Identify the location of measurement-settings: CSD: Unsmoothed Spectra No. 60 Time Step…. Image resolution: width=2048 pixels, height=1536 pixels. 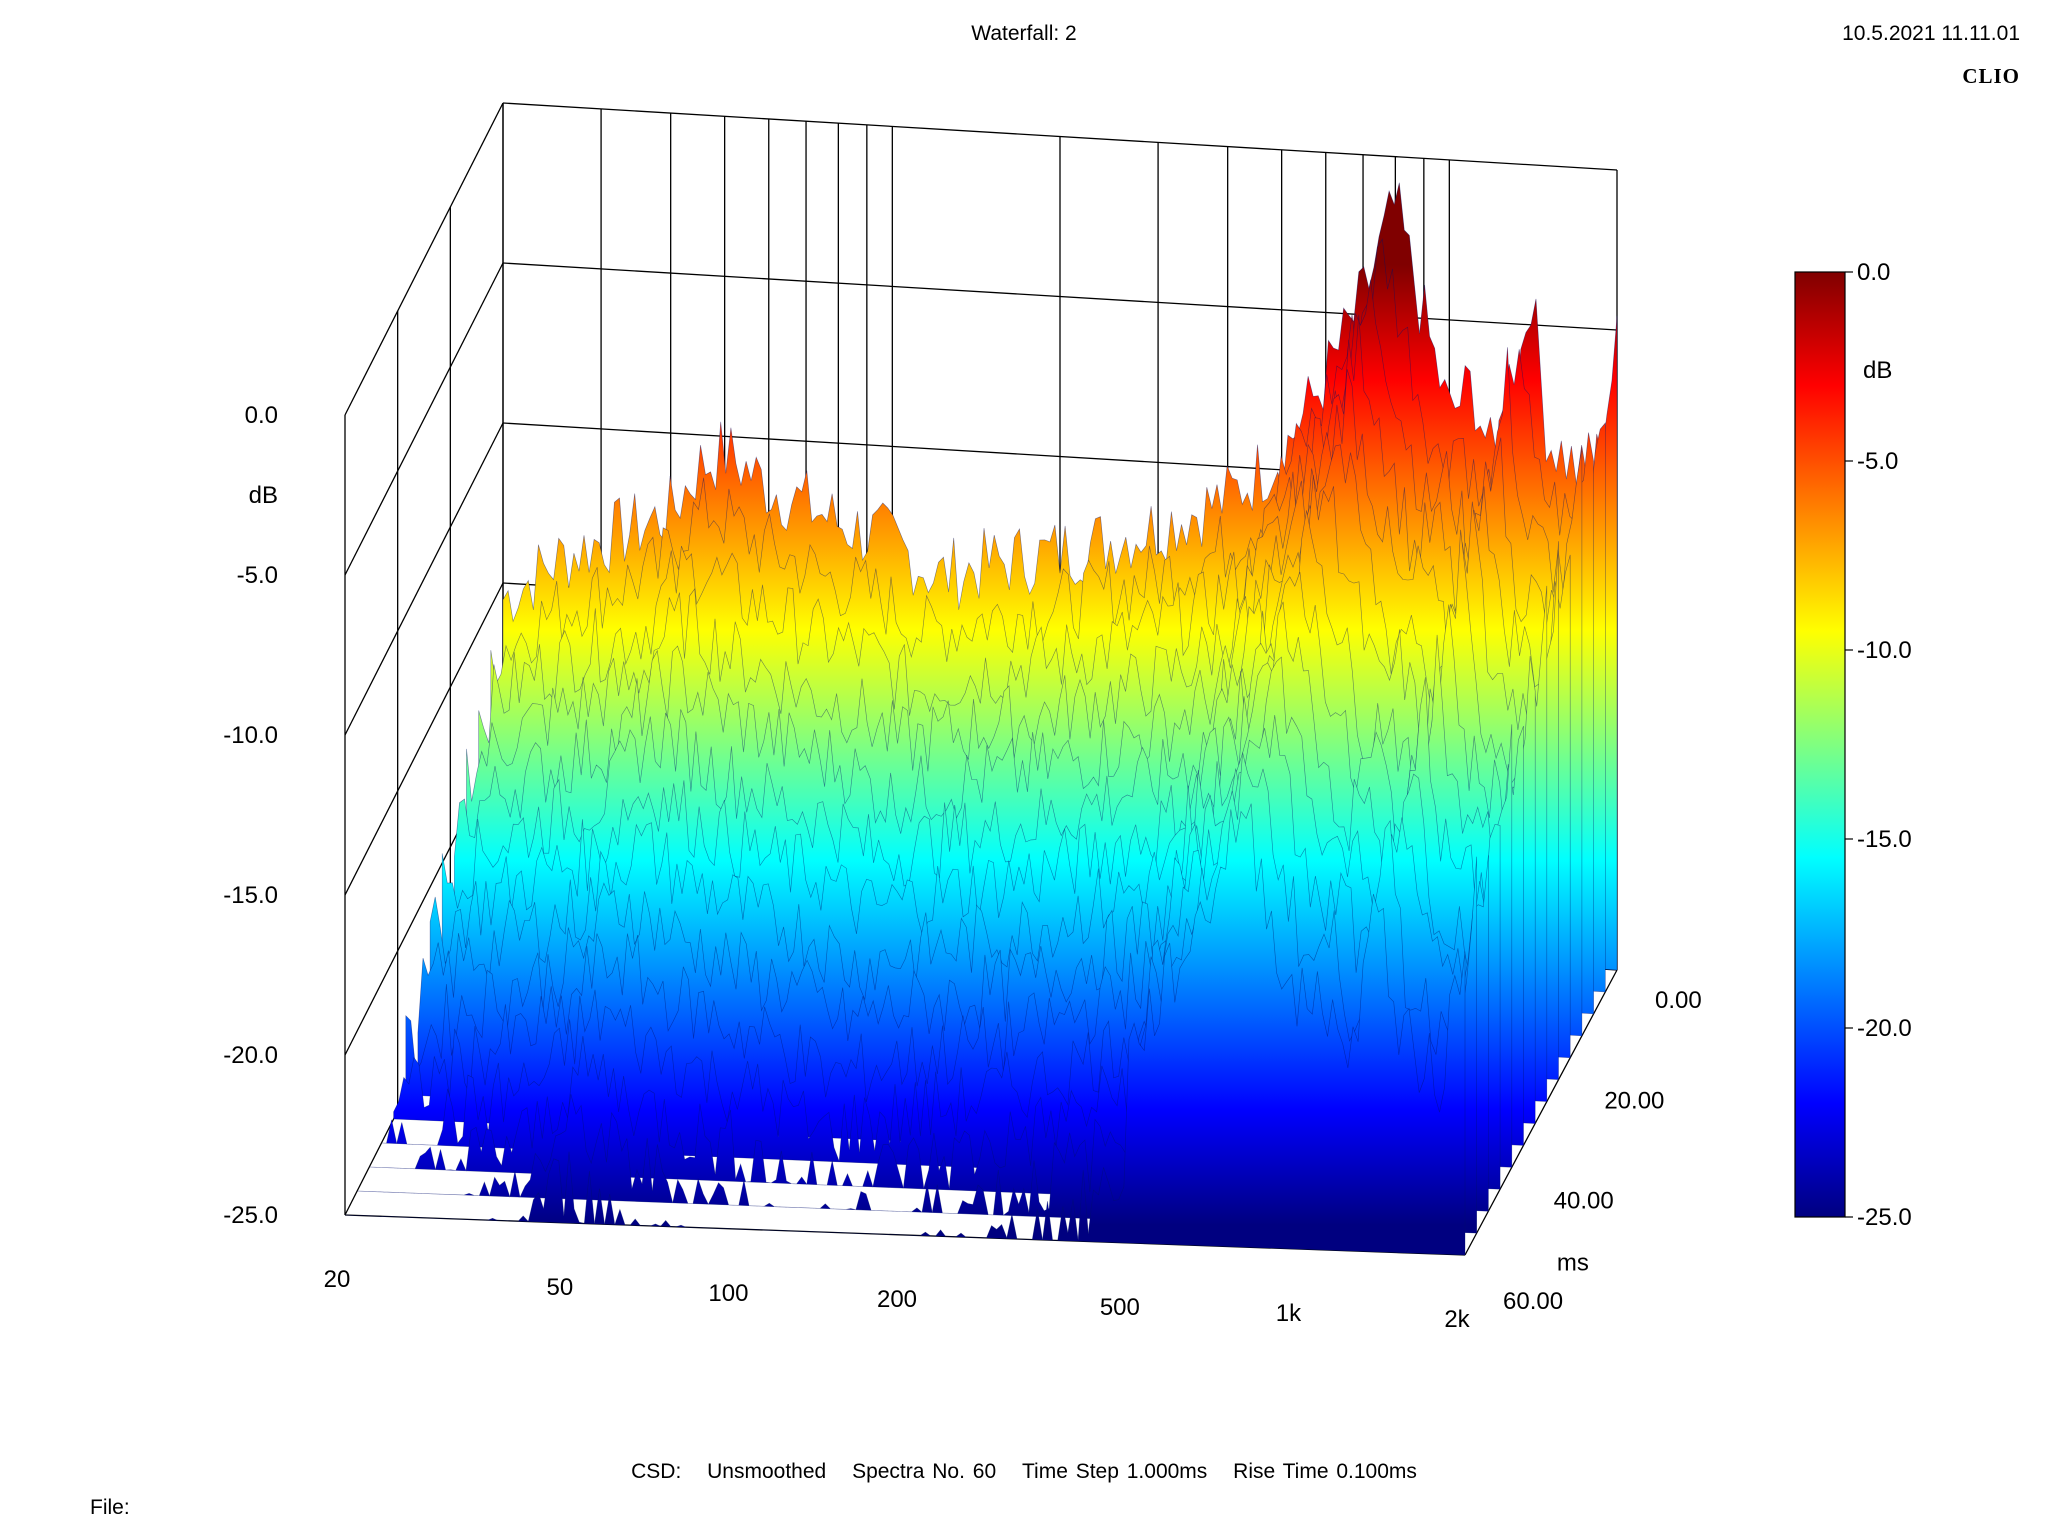
(1024, 1472).